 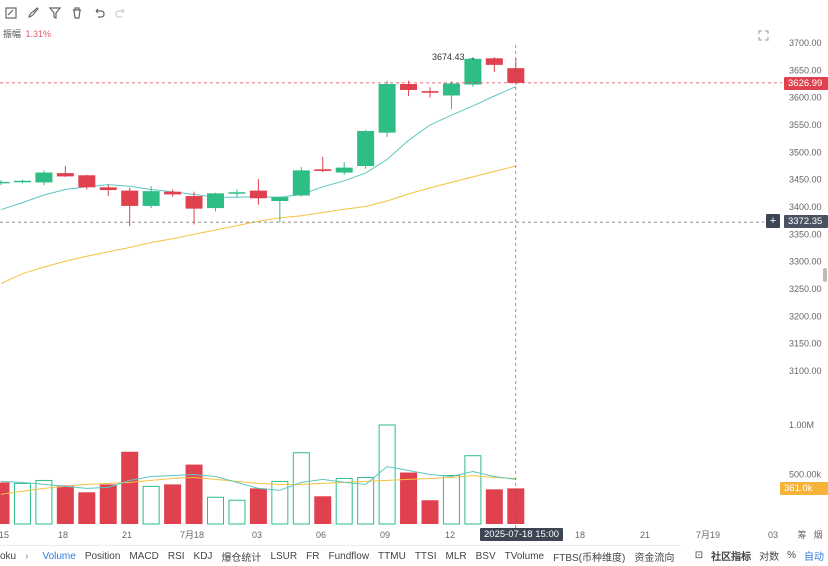 What do you see at coordinates (425, 556) in the screenshot?
I see `indicator-tab: TTSI` at bounding box center [425, 556].